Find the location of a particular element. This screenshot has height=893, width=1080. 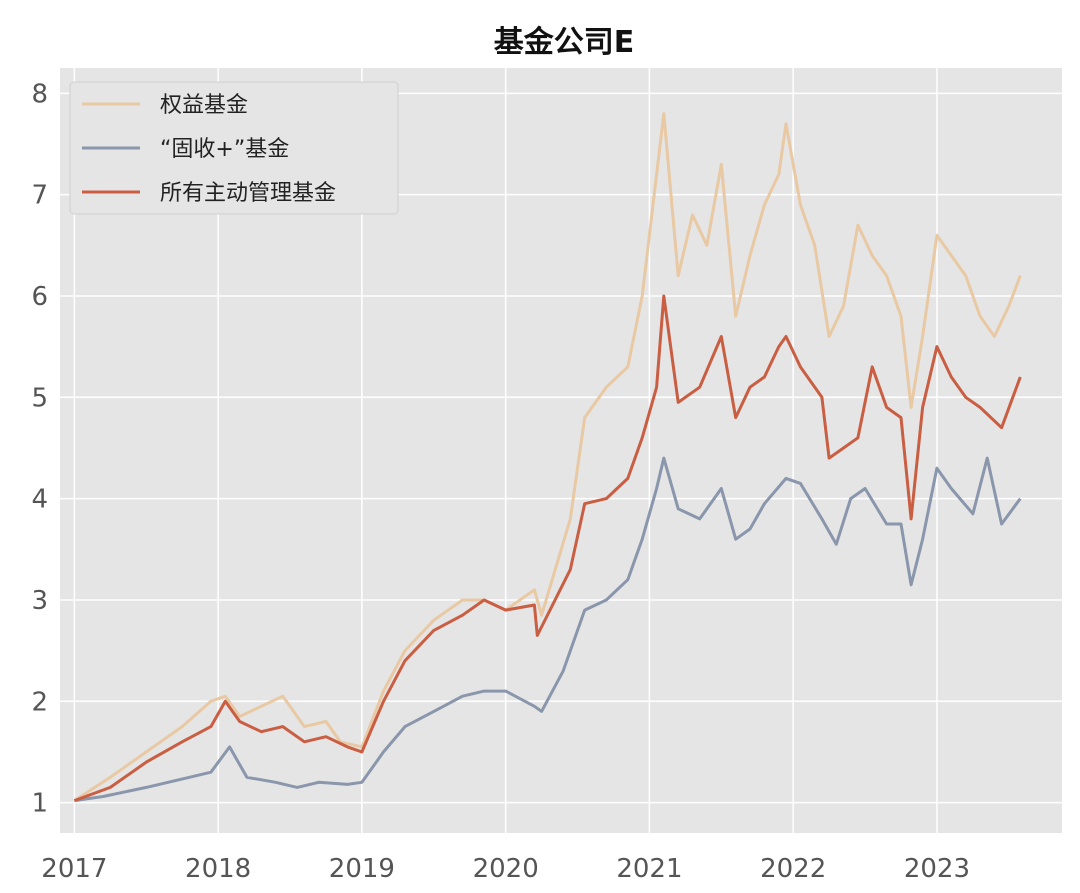

y-tick-label: 2 is located at coordinates (39, 702).